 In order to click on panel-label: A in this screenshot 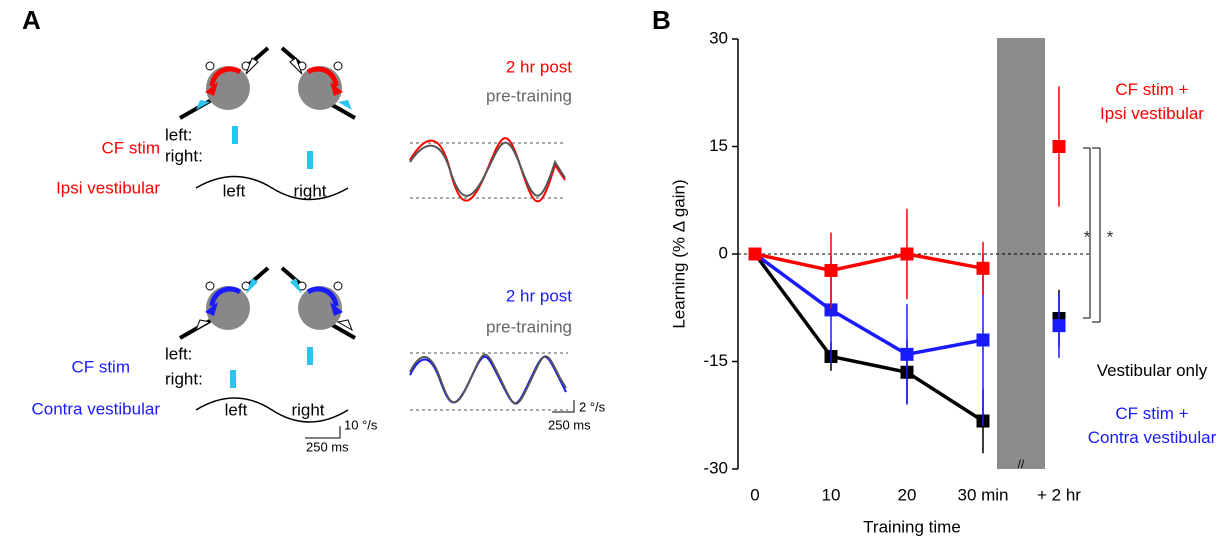, I will do `click(31, 20)`.